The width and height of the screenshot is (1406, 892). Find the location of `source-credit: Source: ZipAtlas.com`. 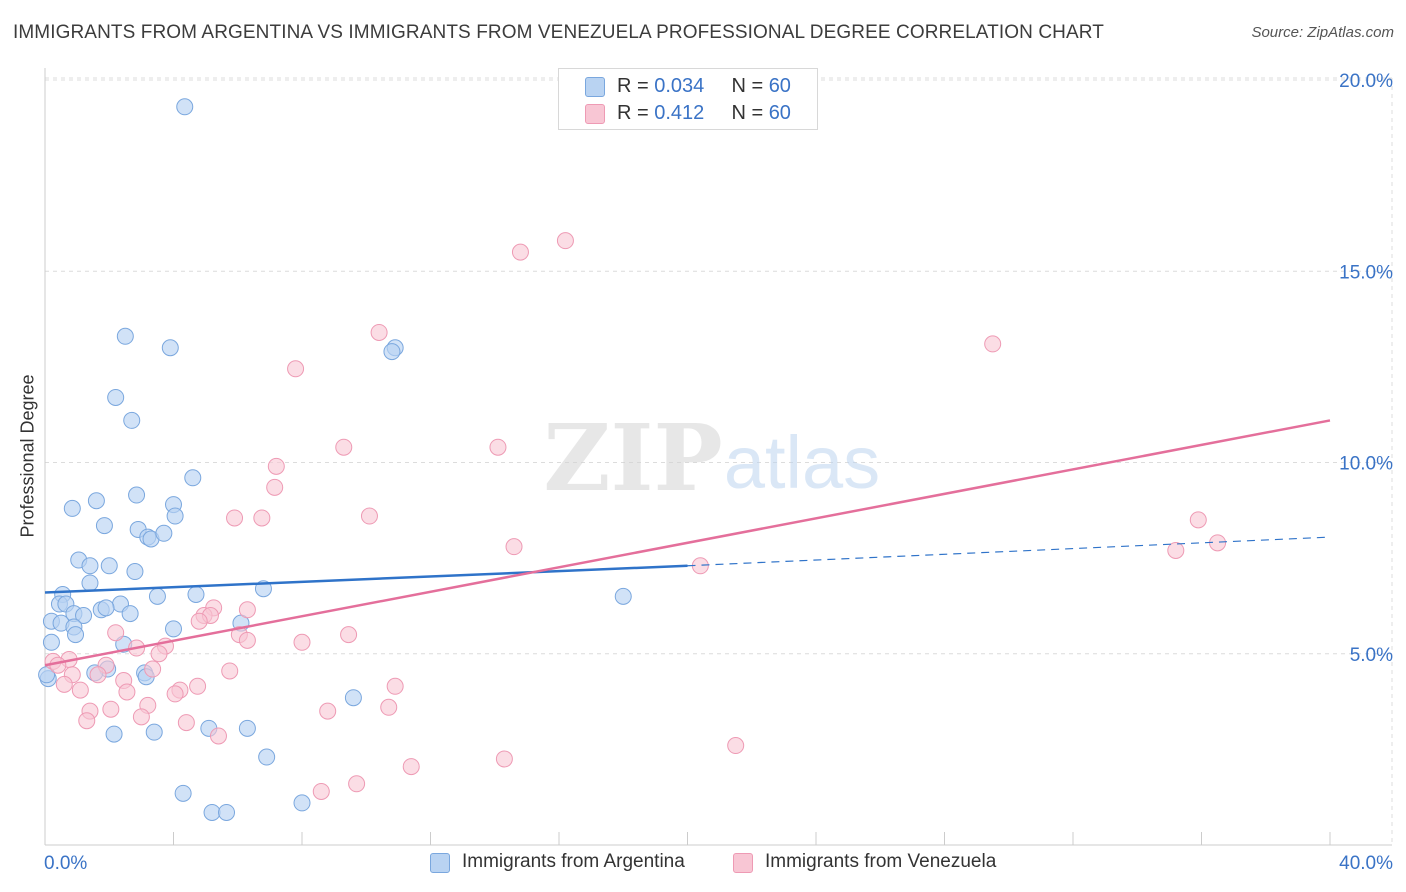

source-credit: Source: ZipAtlas.com is located at coordinates (1322, 32).